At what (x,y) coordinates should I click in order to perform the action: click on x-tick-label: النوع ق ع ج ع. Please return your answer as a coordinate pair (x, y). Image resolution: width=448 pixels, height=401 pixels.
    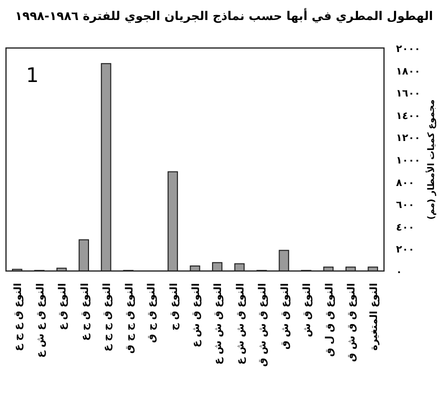
    Looking at the image, I should click on (18, 317).